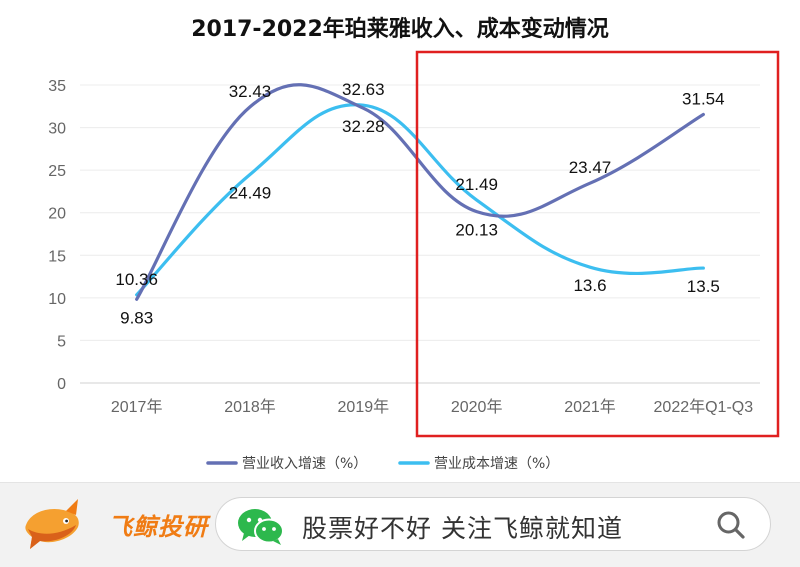  What do you see at coordinates (57, 86) in the screenshot?
I see `y-tick-label: 35` at bounding box center [57, 86].